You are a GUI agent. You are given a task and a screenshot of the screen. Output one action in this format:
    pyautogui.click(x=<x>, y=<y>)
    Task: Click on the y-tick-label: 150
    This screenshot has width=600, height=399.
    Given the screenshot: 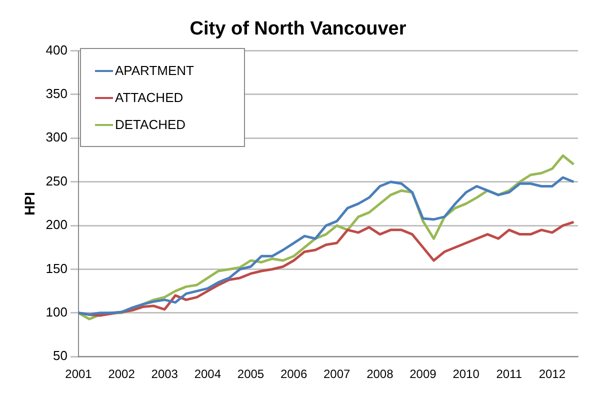 What is the action you would take?
    pyautogui.click(x=57, y=268)
    